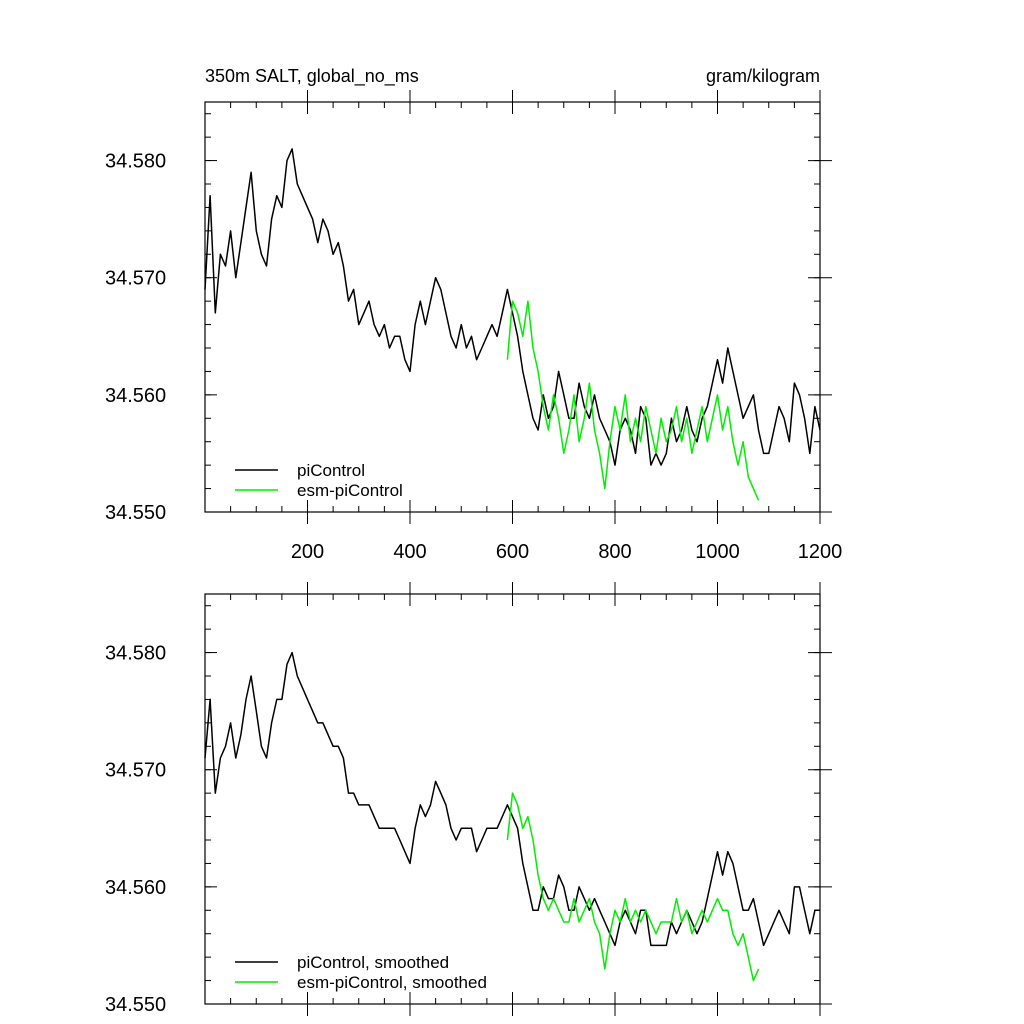 This screenshot has width=1024, height=1024. What do you see at coordinates (633, 400) in the screenshot?
I see `series-line-esm-picontrol` at bounding box center [633, 400].